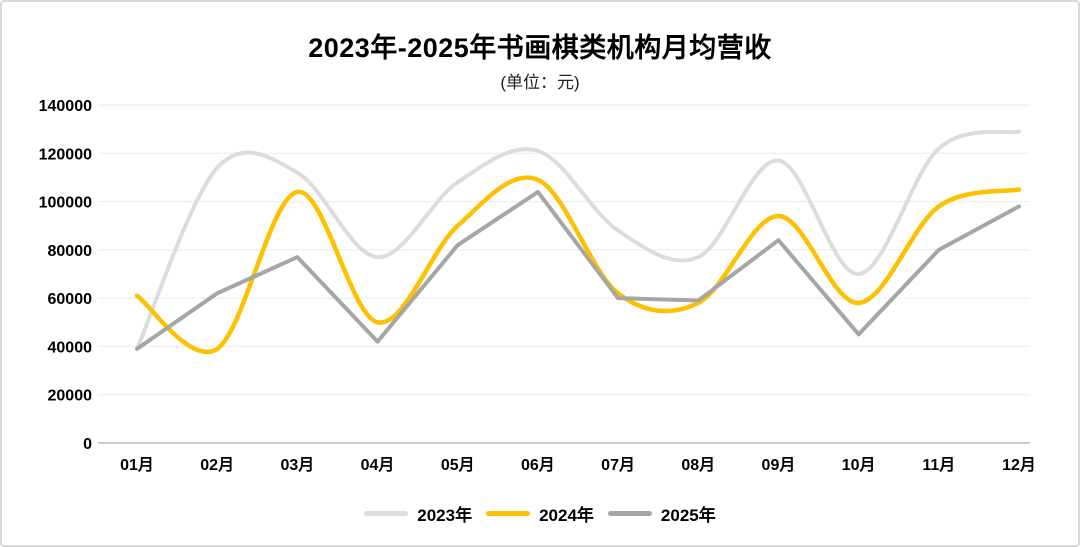 This screenshot has height=547, width=1080. I want to click on y-axis-label: 120000, so click(65, 154).